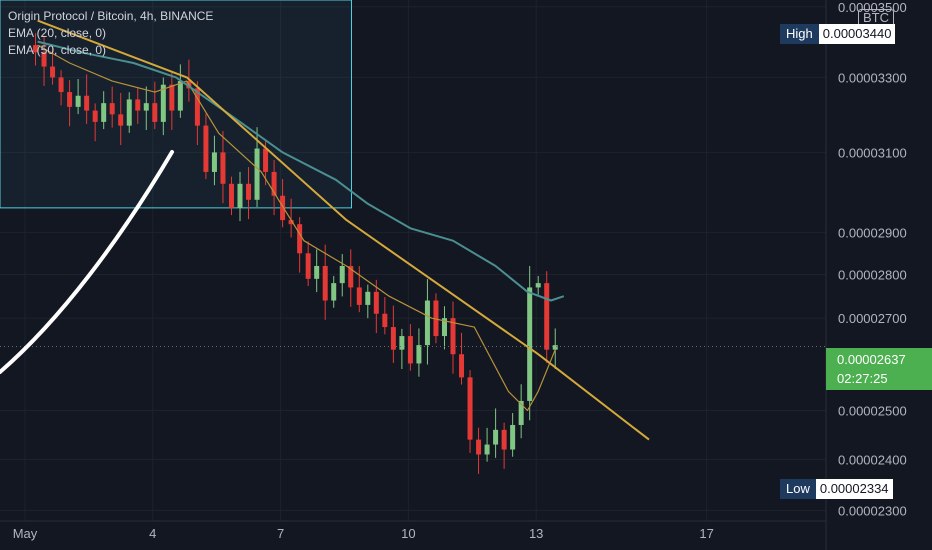  Describe the element at coordinates (57, 50) in the screenshot. I see `ema50-legend: EMA (50, close, 0)` at that location.